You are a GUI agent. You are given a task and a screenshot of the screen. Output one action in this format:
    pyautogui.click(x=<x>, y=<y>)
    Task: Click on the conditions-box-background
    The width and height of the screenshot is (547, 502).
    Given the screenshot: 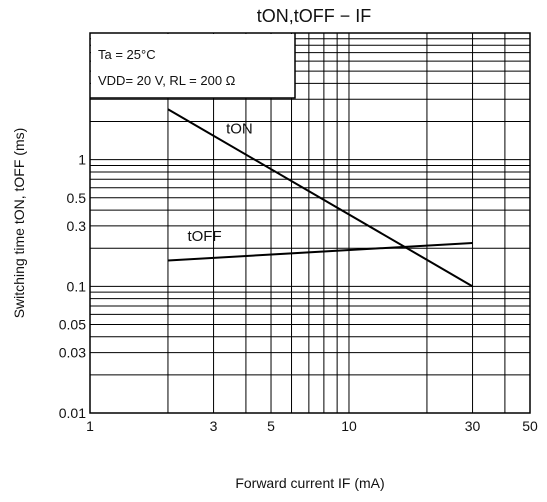 What is the action you would take?
    pyautogui.click(x=193, y=66)
    